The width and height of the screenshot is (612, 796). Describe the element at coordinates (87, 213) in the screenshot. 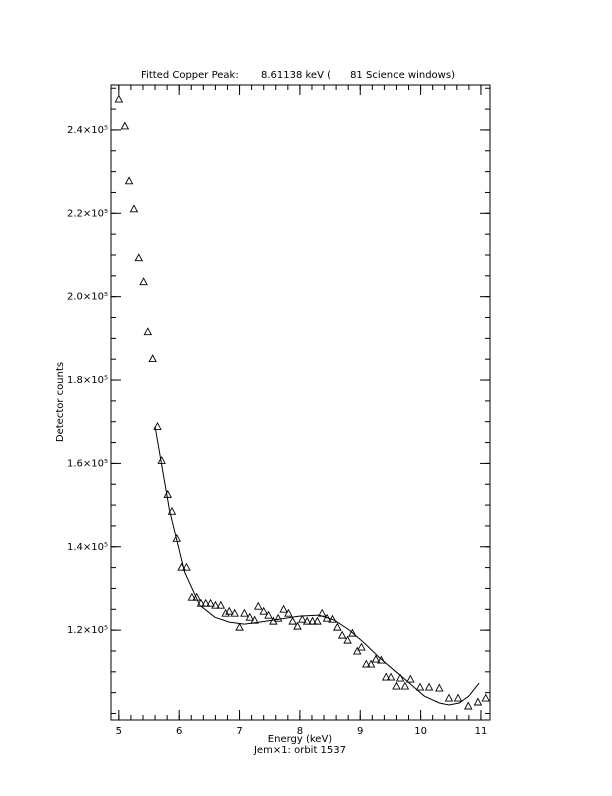

I see `y-tick-label: 2.2×10⁵` at that location.